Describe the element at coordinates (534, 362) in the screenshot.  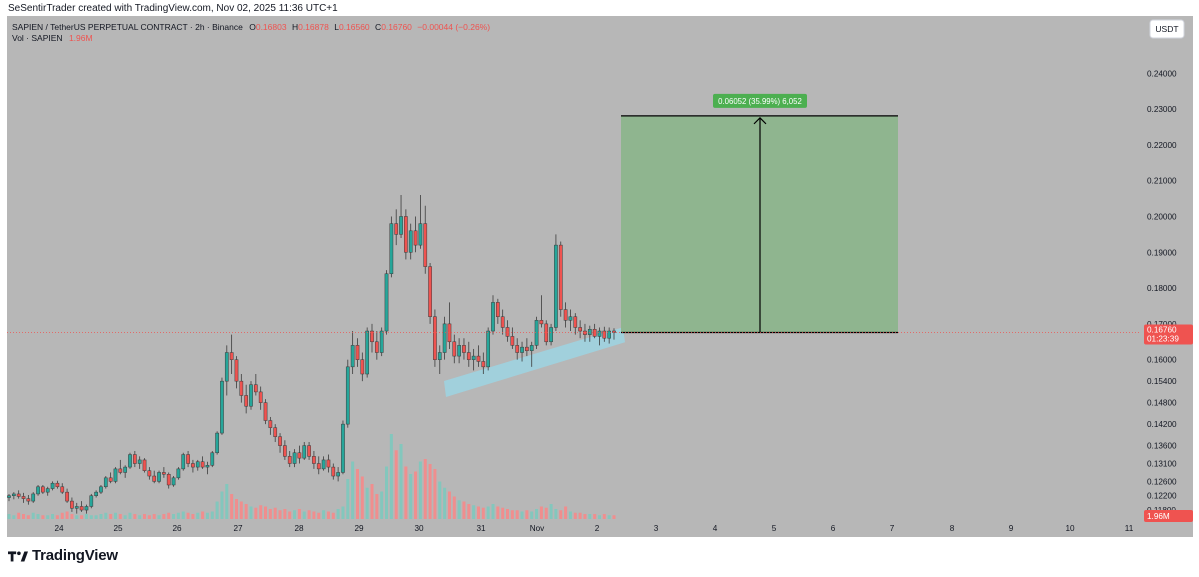
I see `support-channel` at that location.